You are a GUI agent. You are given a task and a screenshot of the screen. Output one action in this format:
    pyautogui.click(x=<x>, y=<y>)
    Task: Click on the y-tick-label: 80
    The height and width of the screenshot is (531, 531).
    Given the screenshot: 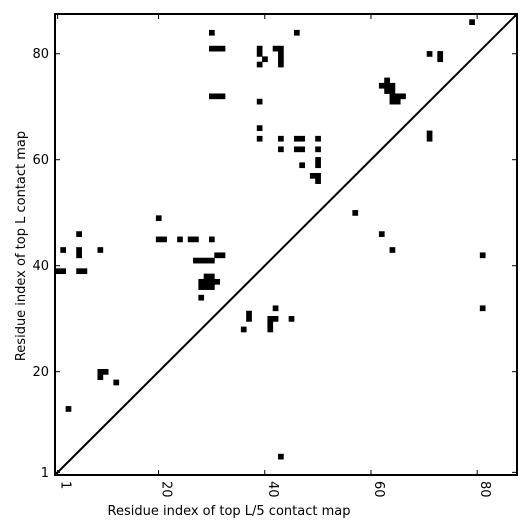 What is the action you would take?
    pyautogui.click(x=40, y=54)
    